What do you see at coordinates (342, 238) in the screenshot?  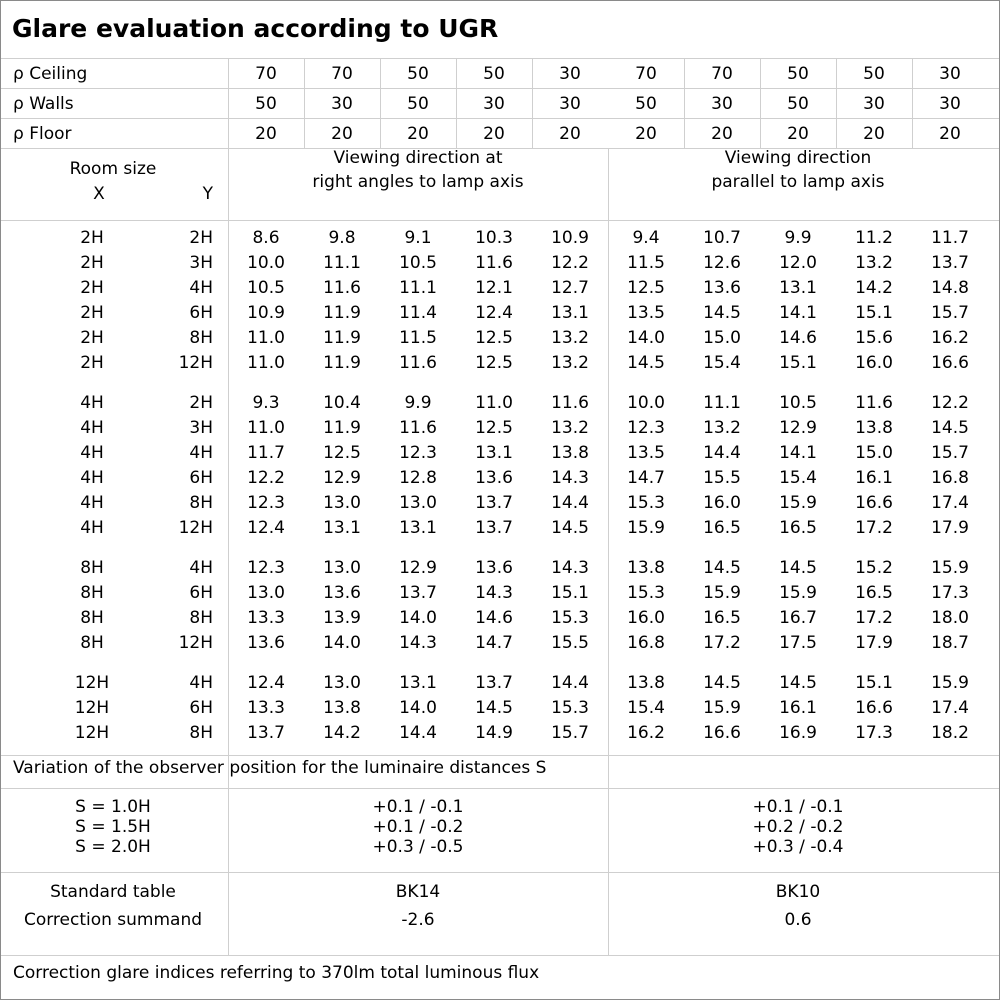 I see `ugr-value: 9.8` at bounding box center [342, 238].